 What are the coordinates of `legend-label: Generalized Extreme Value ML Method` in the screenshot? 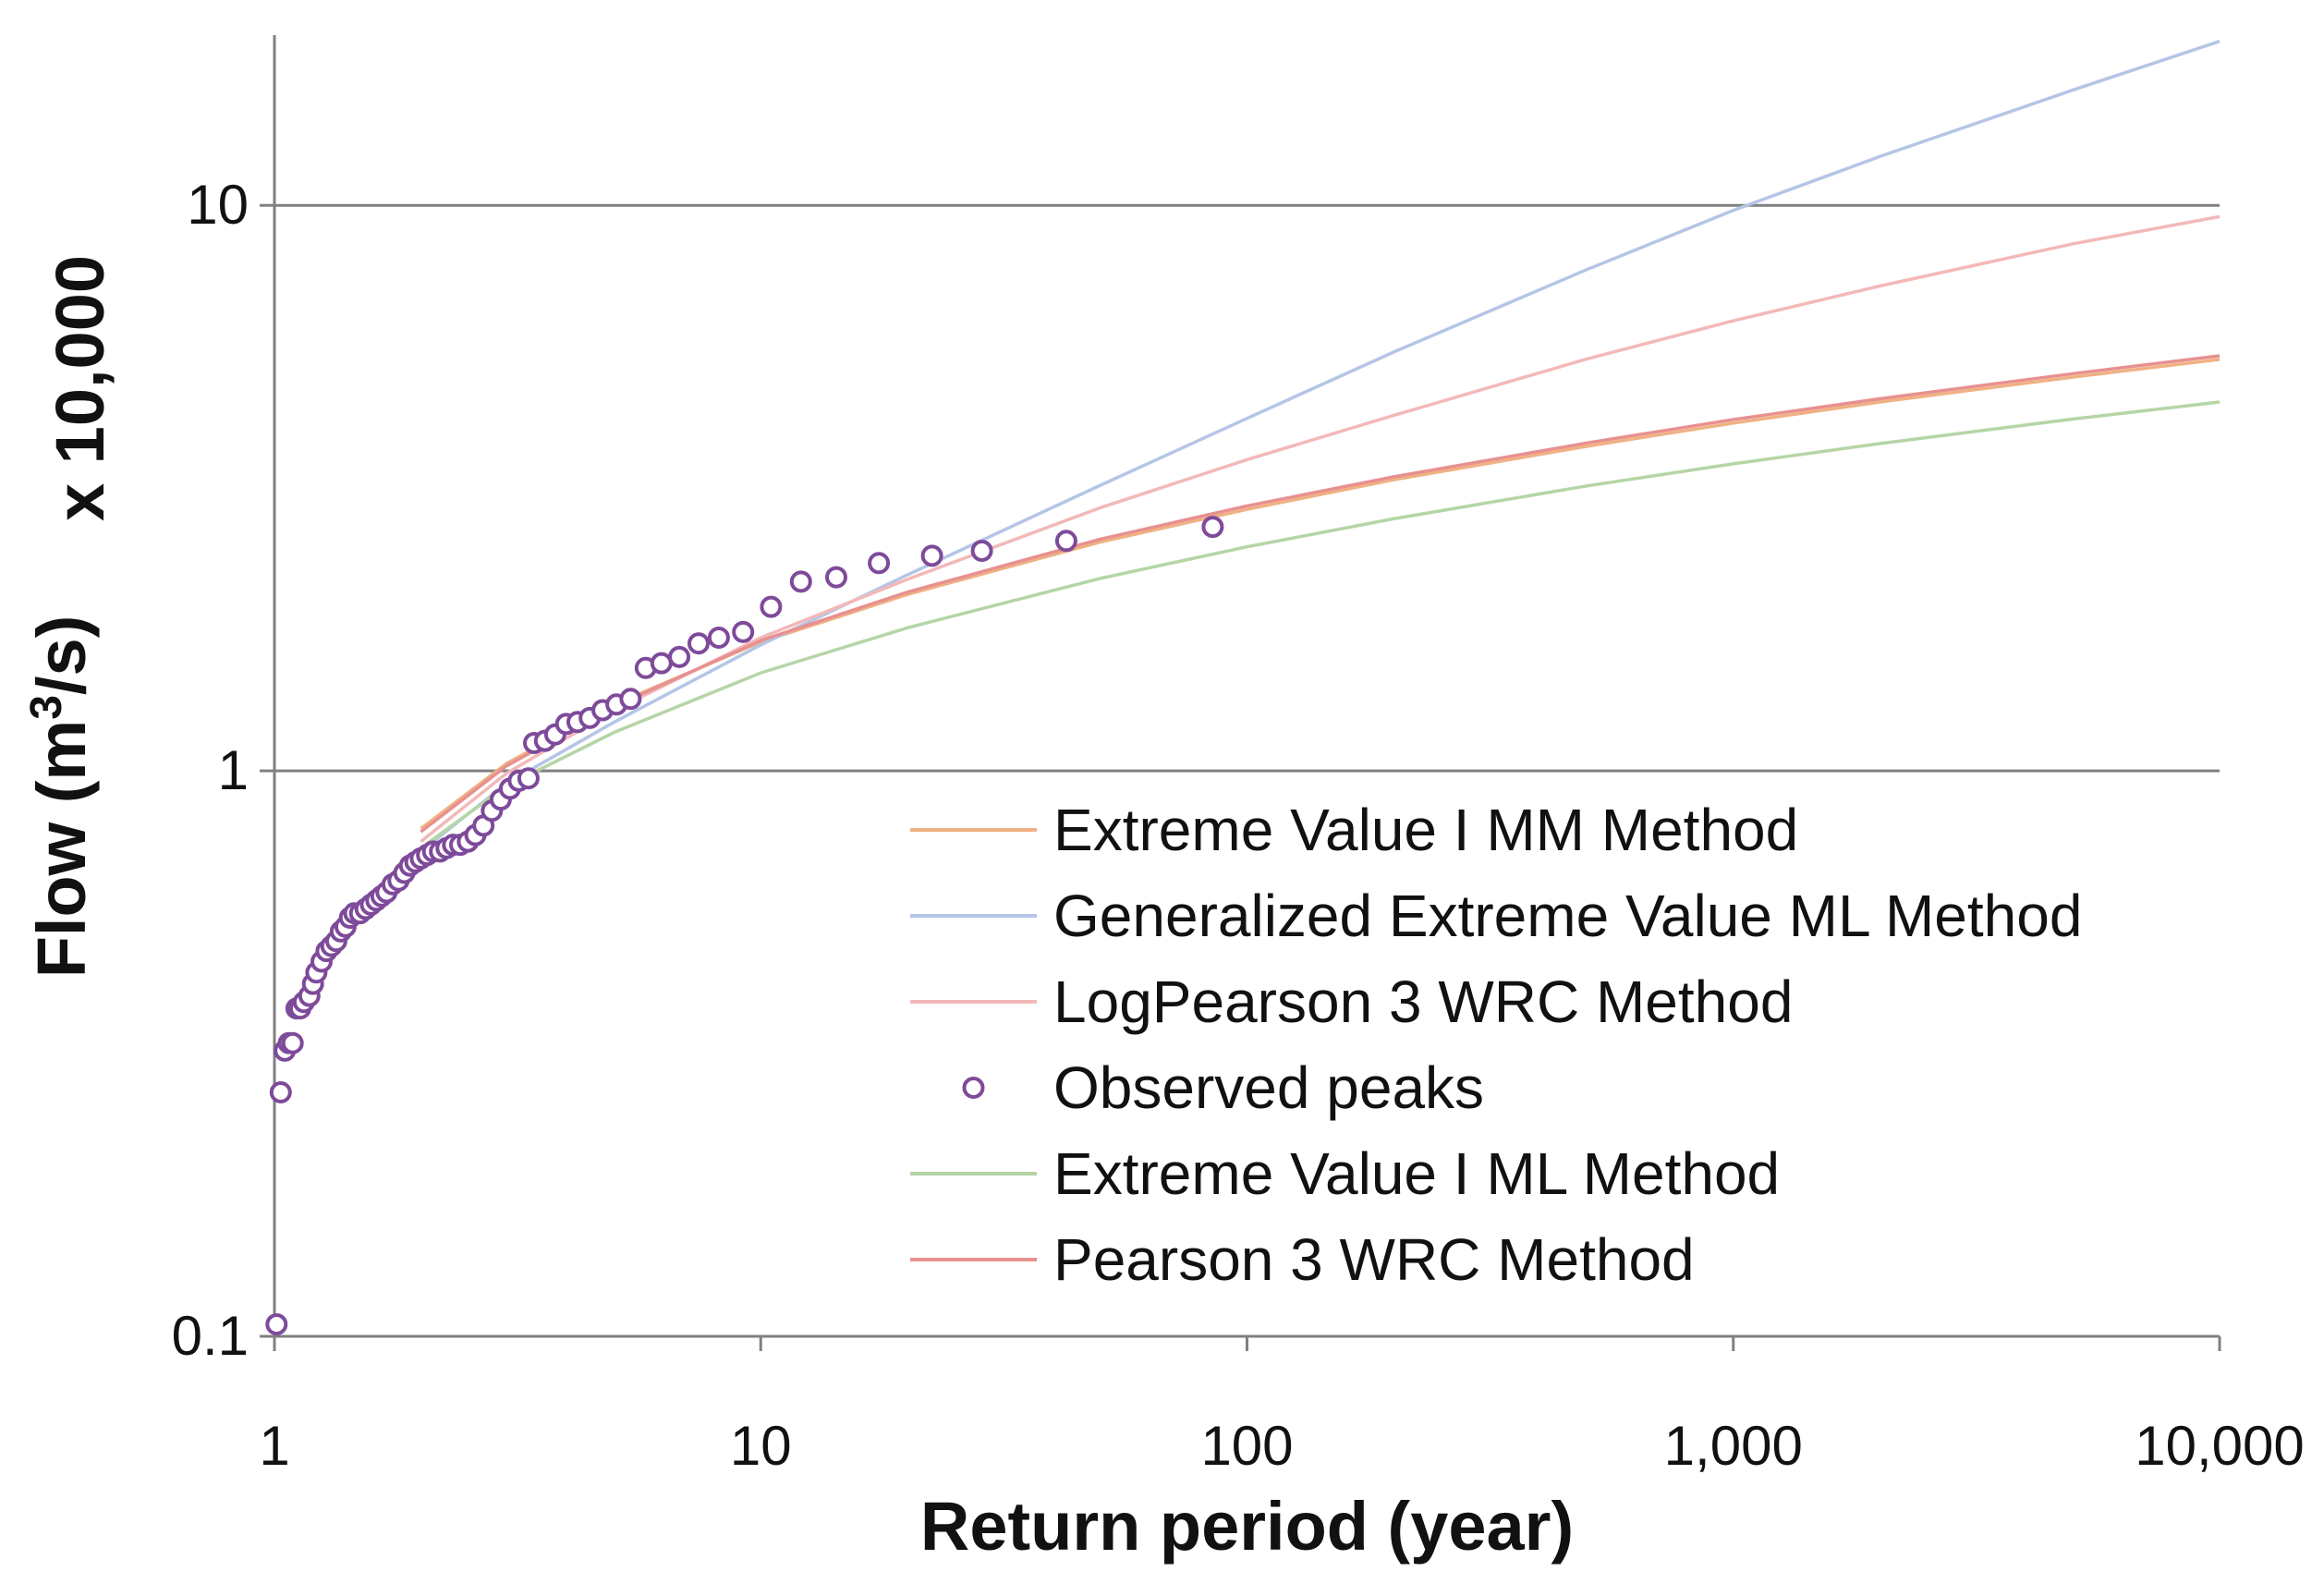 It's located at (1567, 916).